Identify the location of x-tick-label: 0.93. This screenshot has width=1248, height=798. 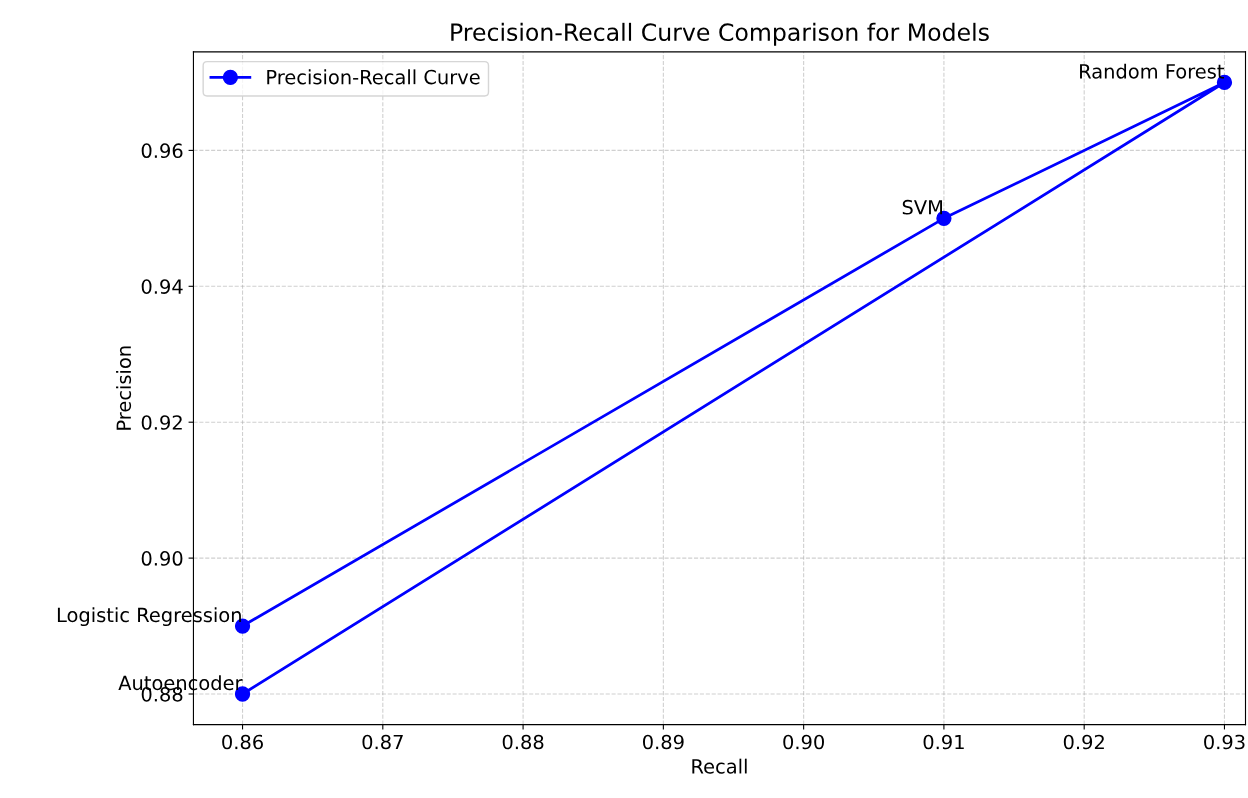
(1224, 742).